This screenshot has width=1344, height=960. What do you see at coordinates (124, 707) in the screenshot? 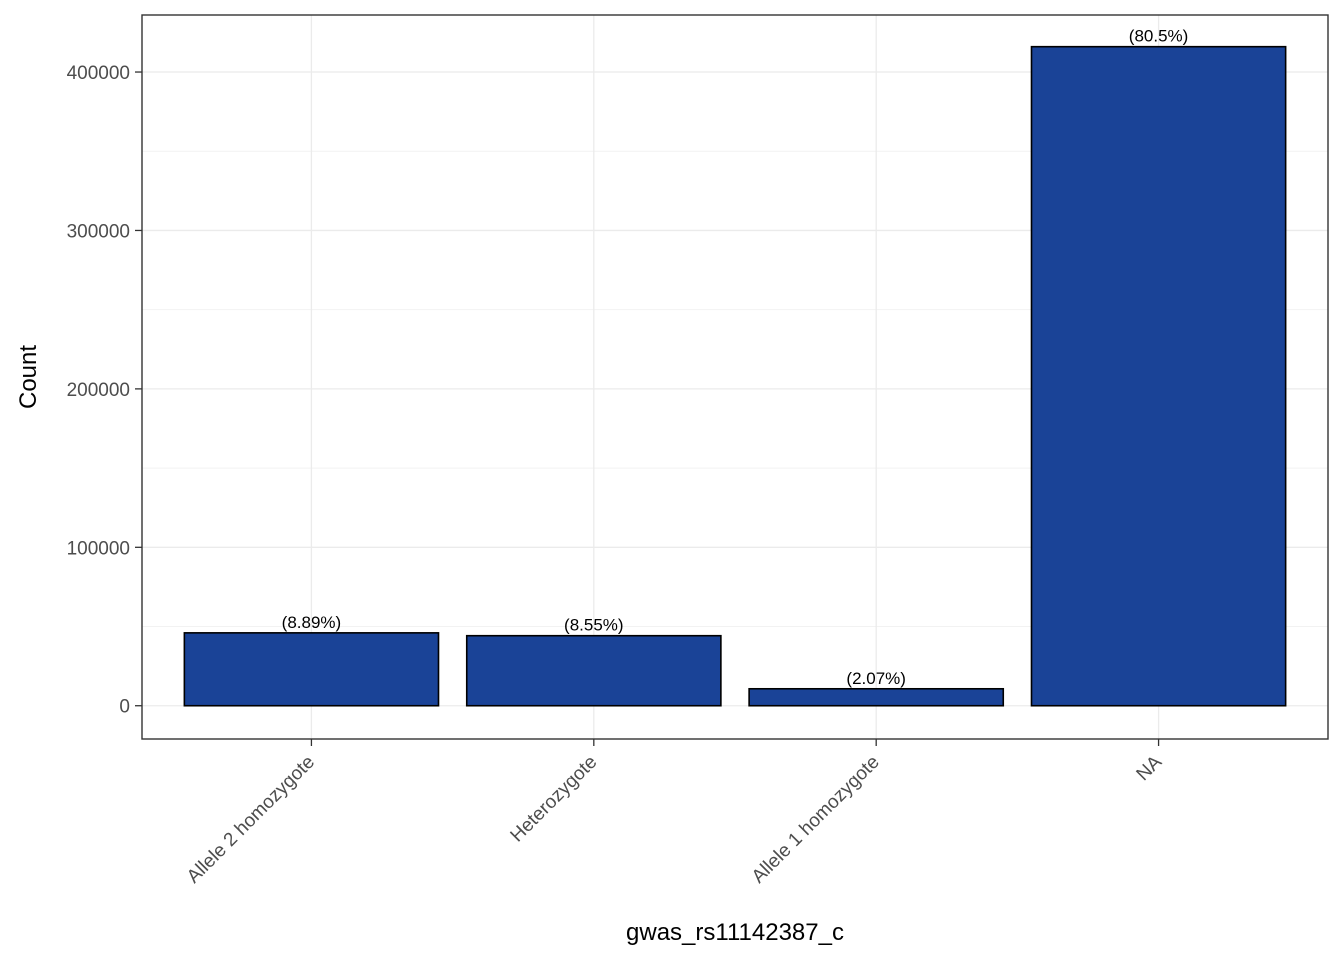
I see `y-tick-label: 0` at bounding box center [124, 707].